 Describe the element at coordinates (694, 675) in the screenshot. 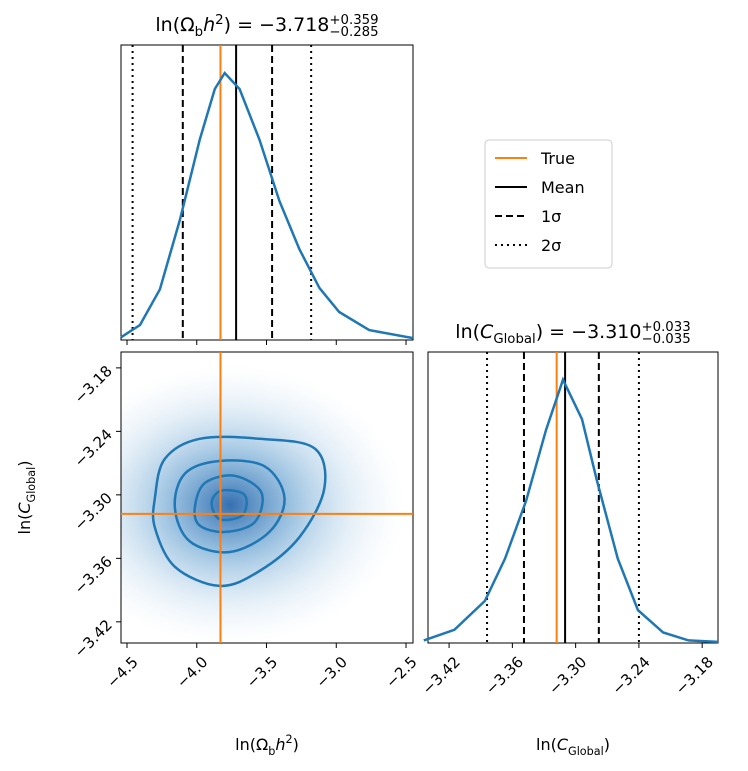

I see `x-tick-label: −3.18` at that location.